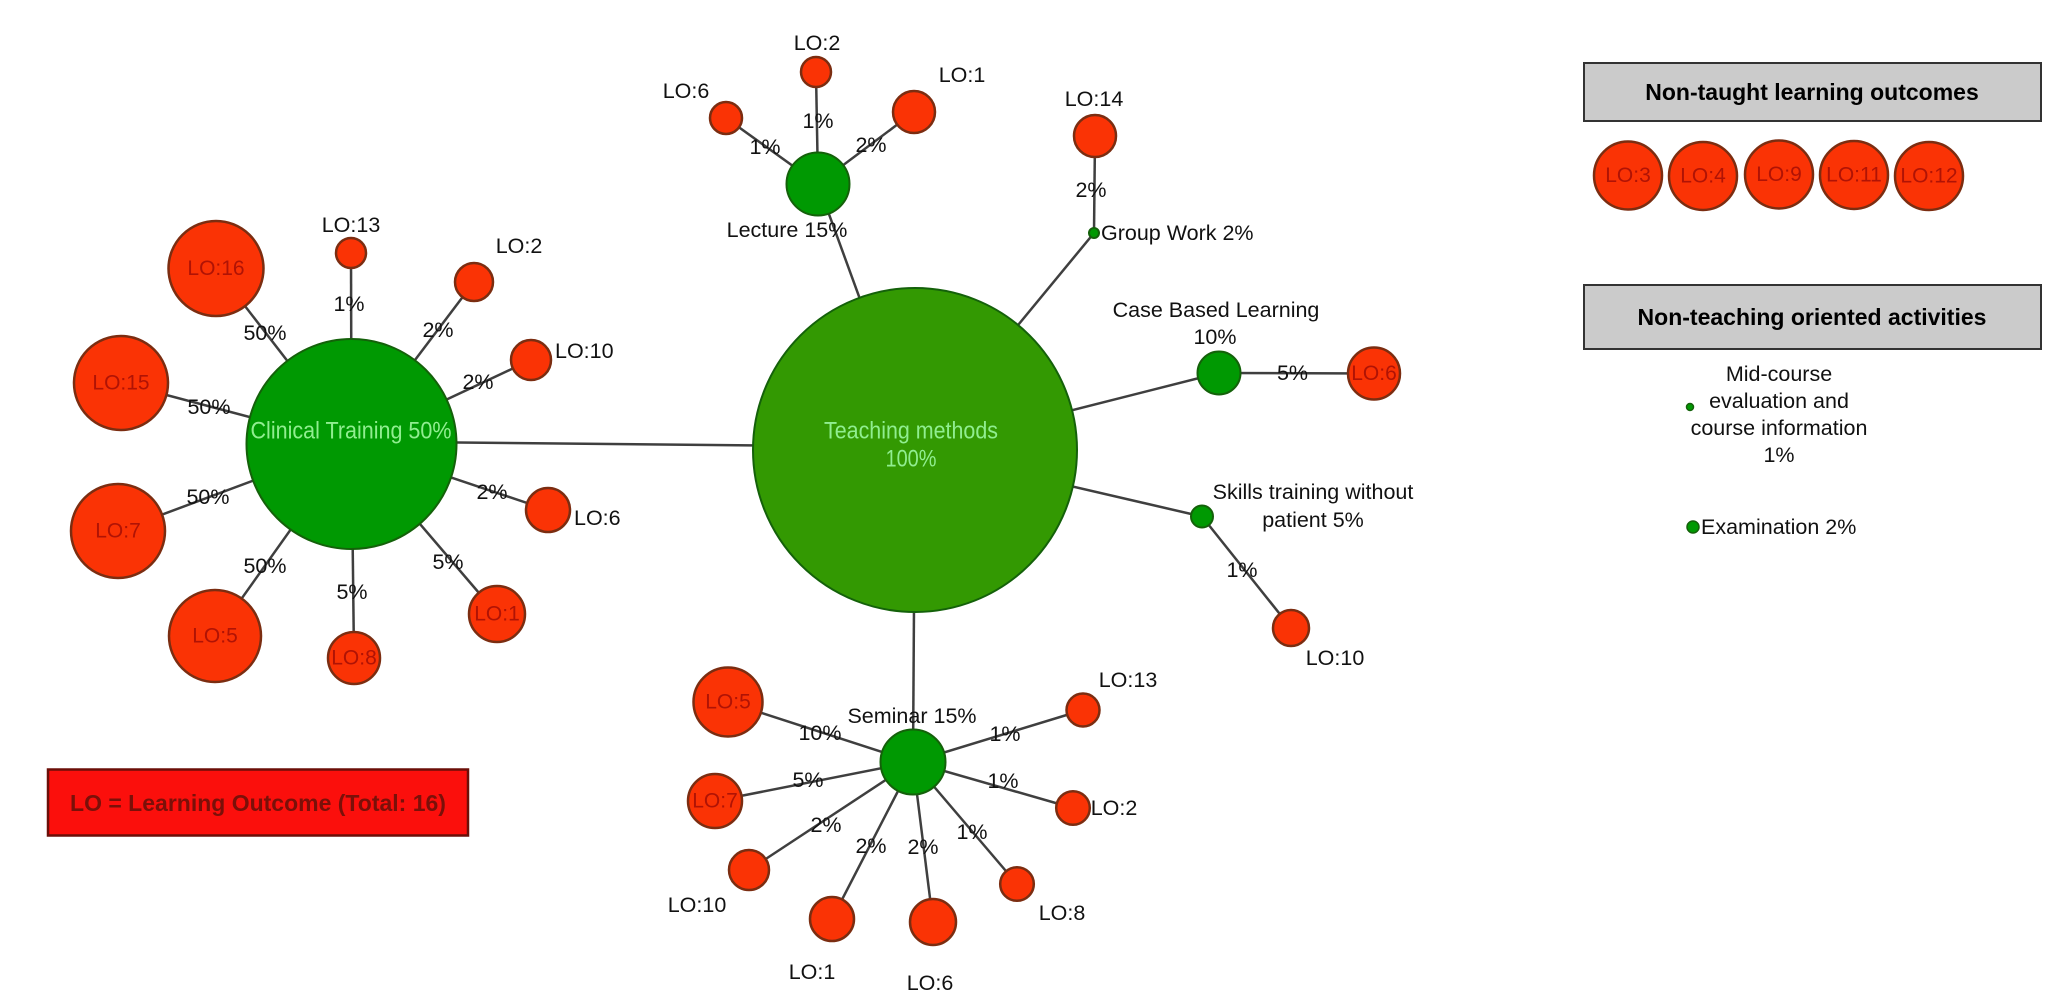  I want to click on svg-text: Group Work 2%, so click(1177, 233).